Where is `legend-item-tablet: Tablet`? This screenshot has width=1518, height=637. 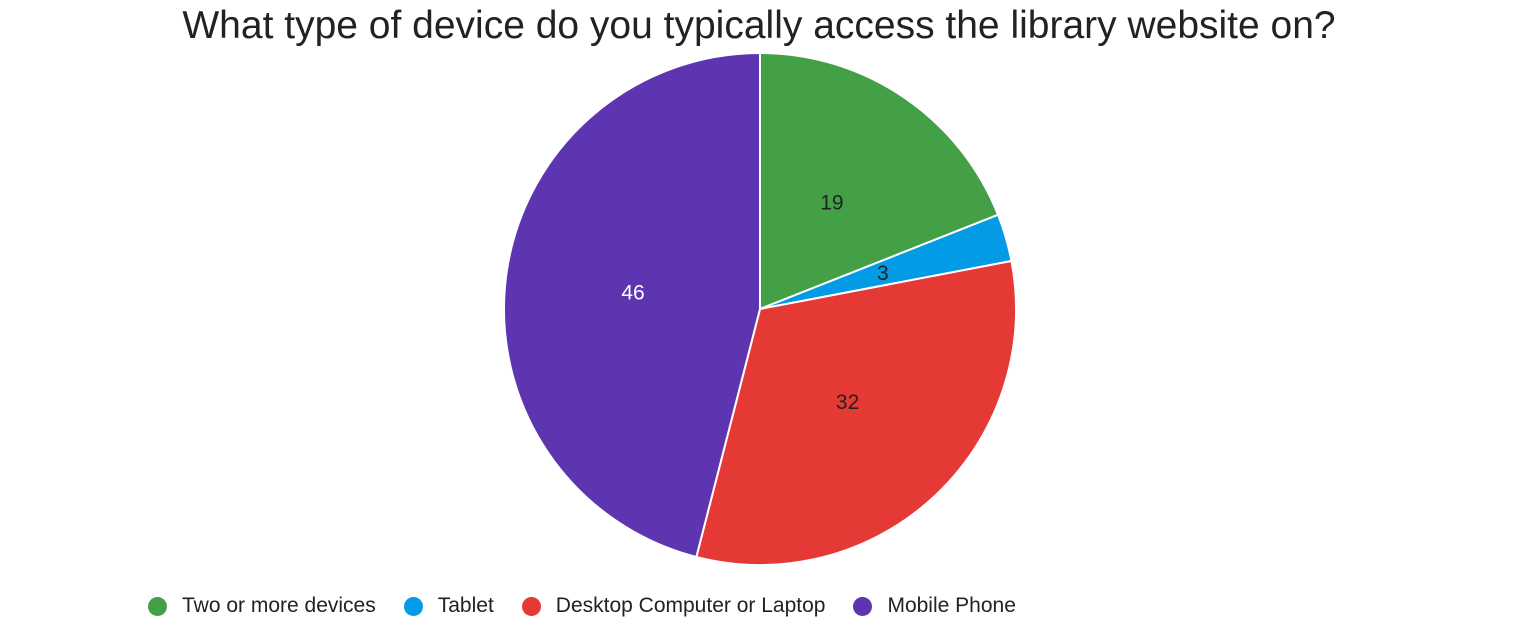 legend-item-tablet: Tablet is located at coordinates (448, 606).